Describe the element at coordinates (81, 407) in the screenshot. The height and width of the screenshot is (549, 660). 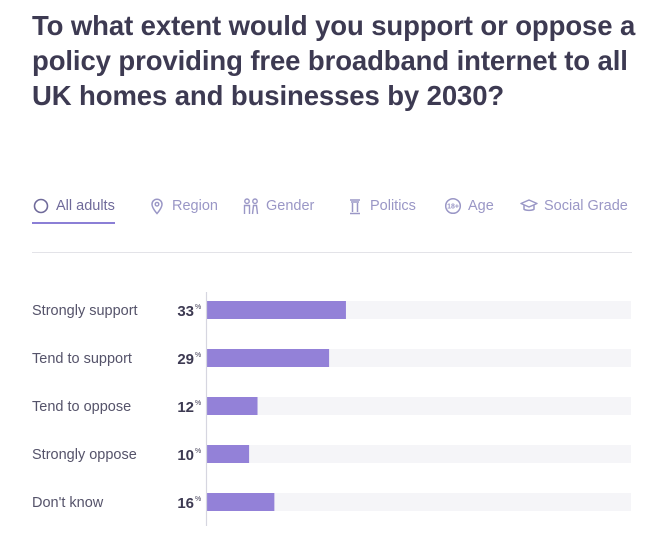
I see `category-label: Tend to oppose` at that location.